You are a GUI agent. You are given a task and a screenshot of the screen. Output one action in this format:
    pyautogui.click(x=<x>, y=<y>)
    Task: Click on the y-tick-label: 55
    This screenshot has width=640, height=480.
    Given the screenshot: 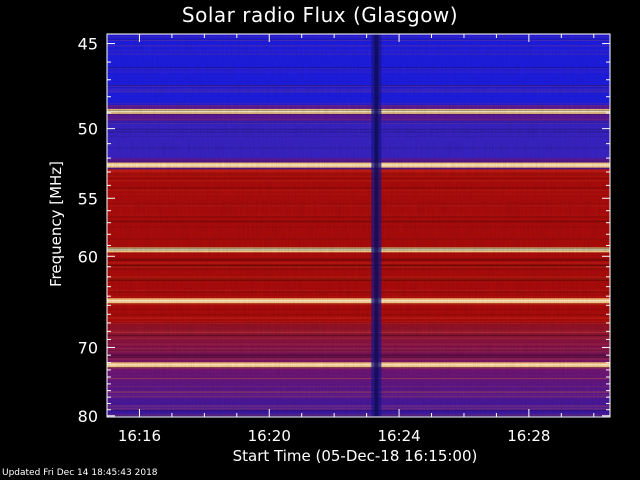 What is the action you would take?
    pyautogui.click(x=88, y=198)
    